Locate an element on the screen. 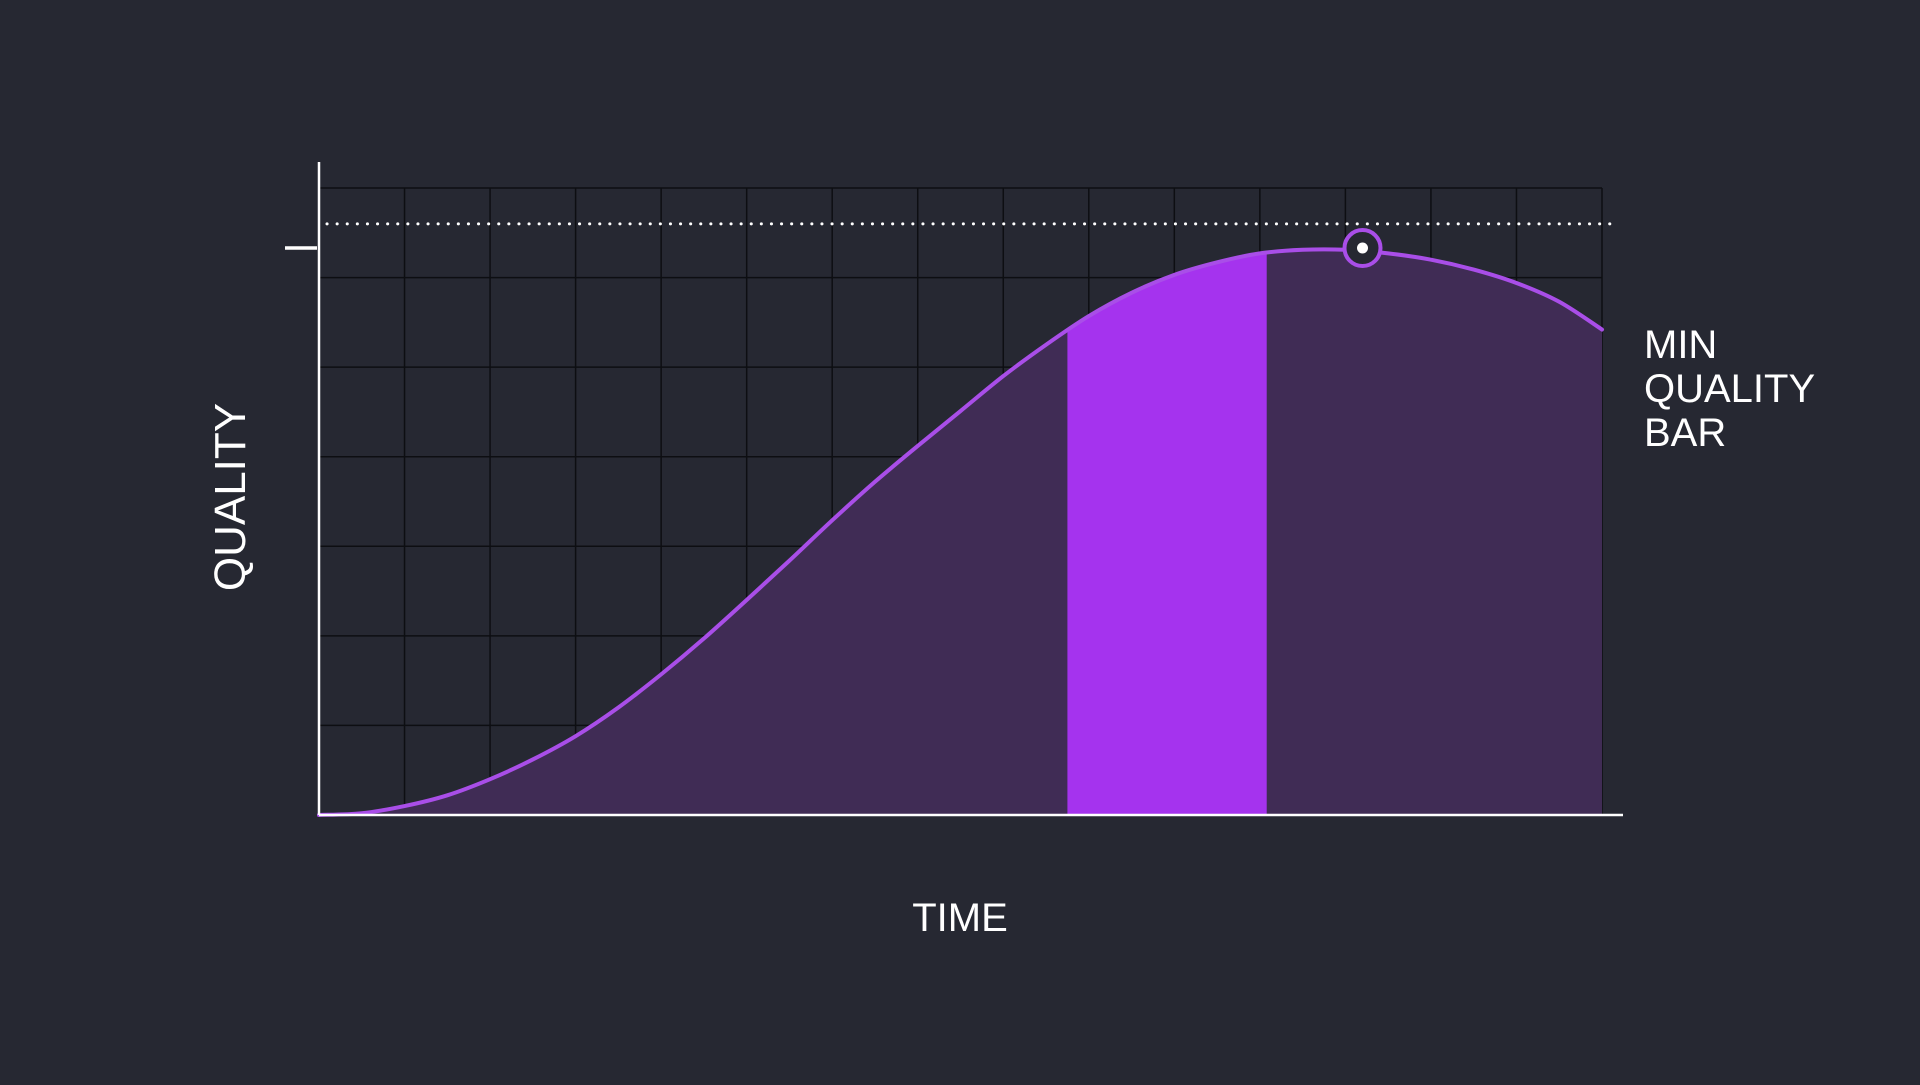  y-axis-label: QUALITY is located at coordinates (230, 497).